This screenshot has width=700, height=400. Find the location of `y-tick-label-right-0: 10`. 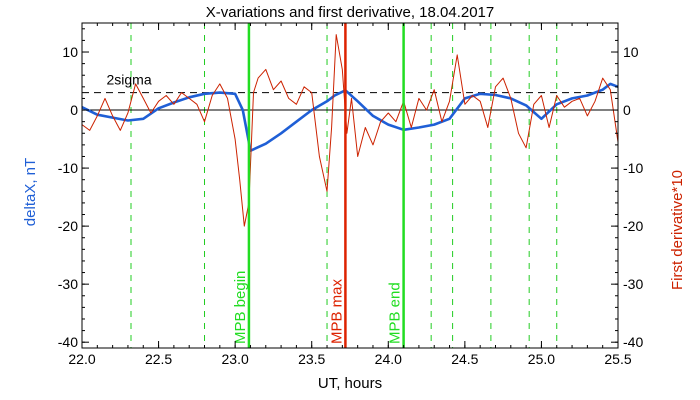

y-tick-label-right-0: 10 is located at coordinates (631, 52).